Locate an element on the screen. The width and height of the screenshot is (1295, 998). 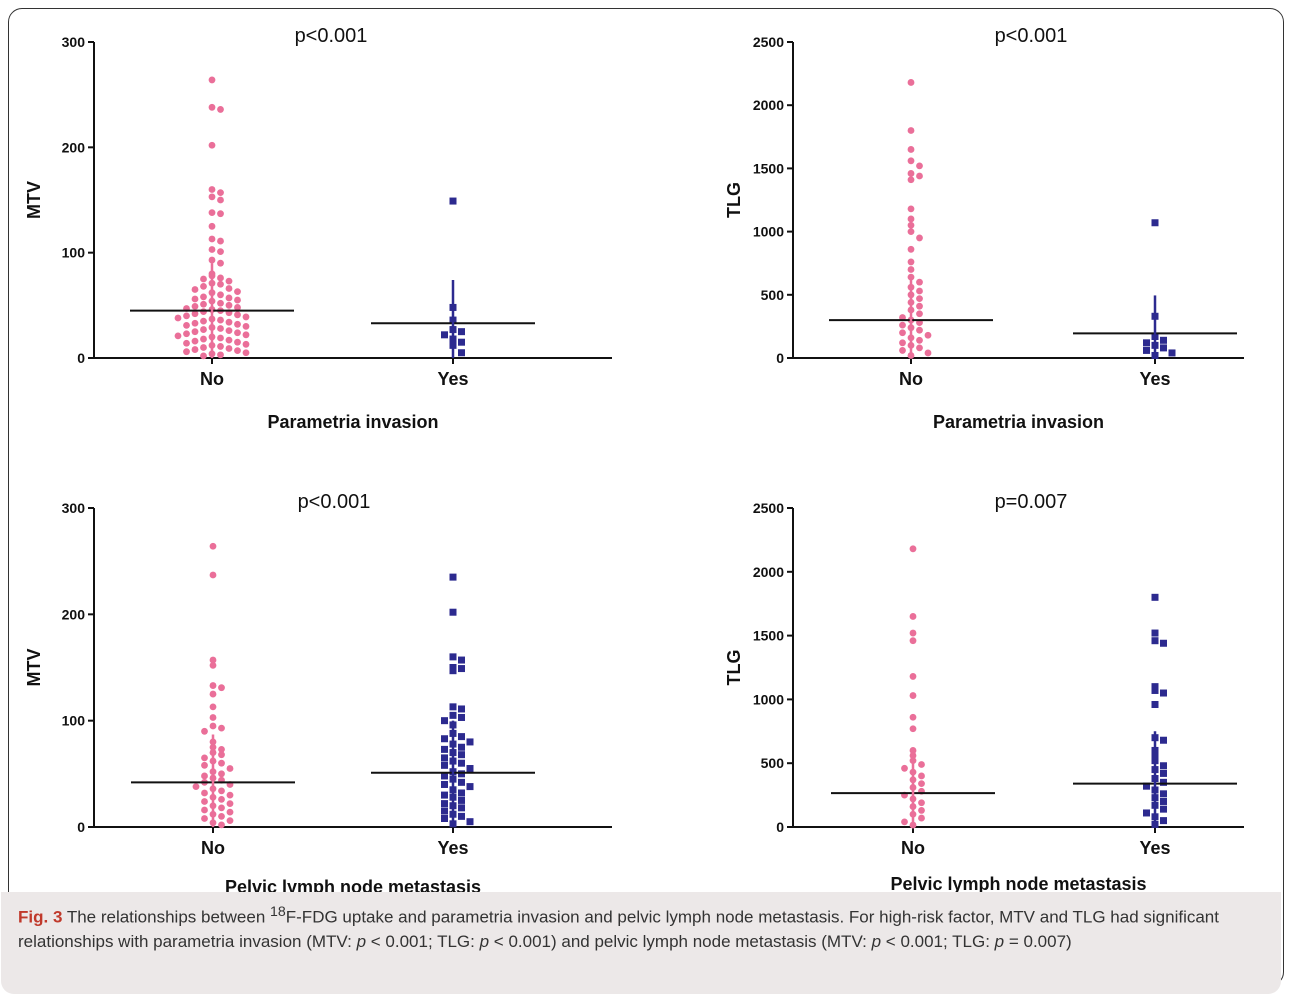
y-tick-label: 0 is located at coordinates (81, 827).